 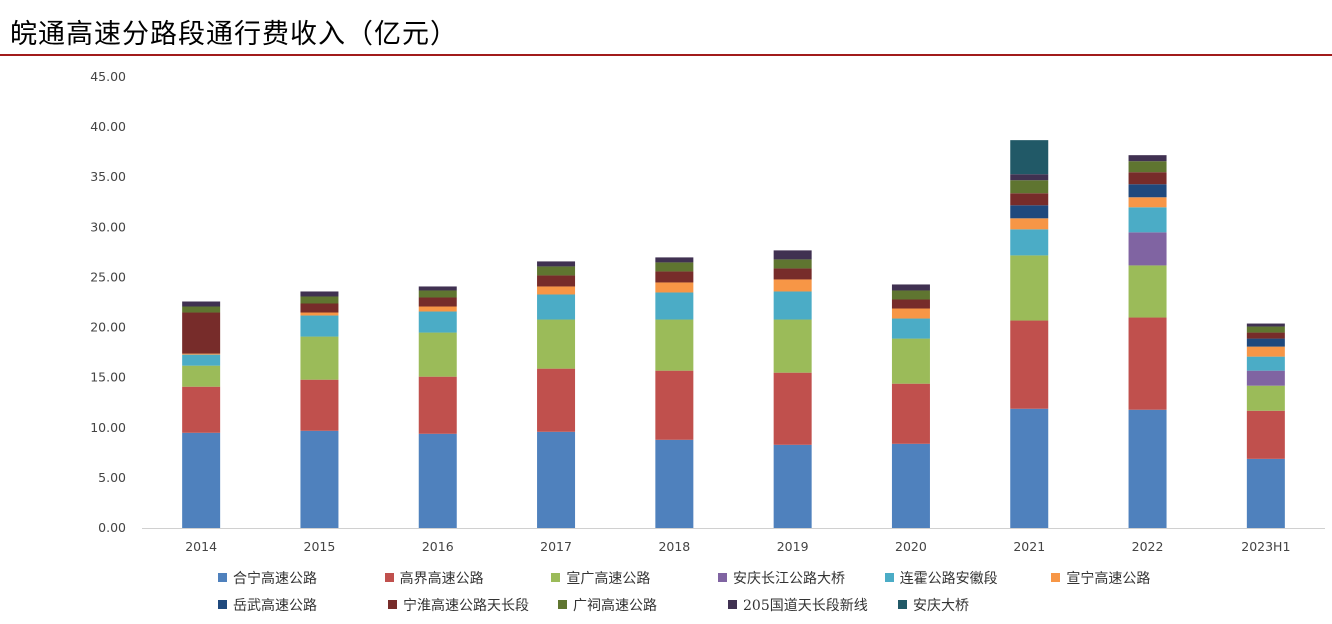 I want to click on legend-row: 合宁高速公路 高界高速公路 宣广高速公路 安庆长江公路大桥 连霍公路安徽段 宣宁高速公路, so click(x=718, y=577).